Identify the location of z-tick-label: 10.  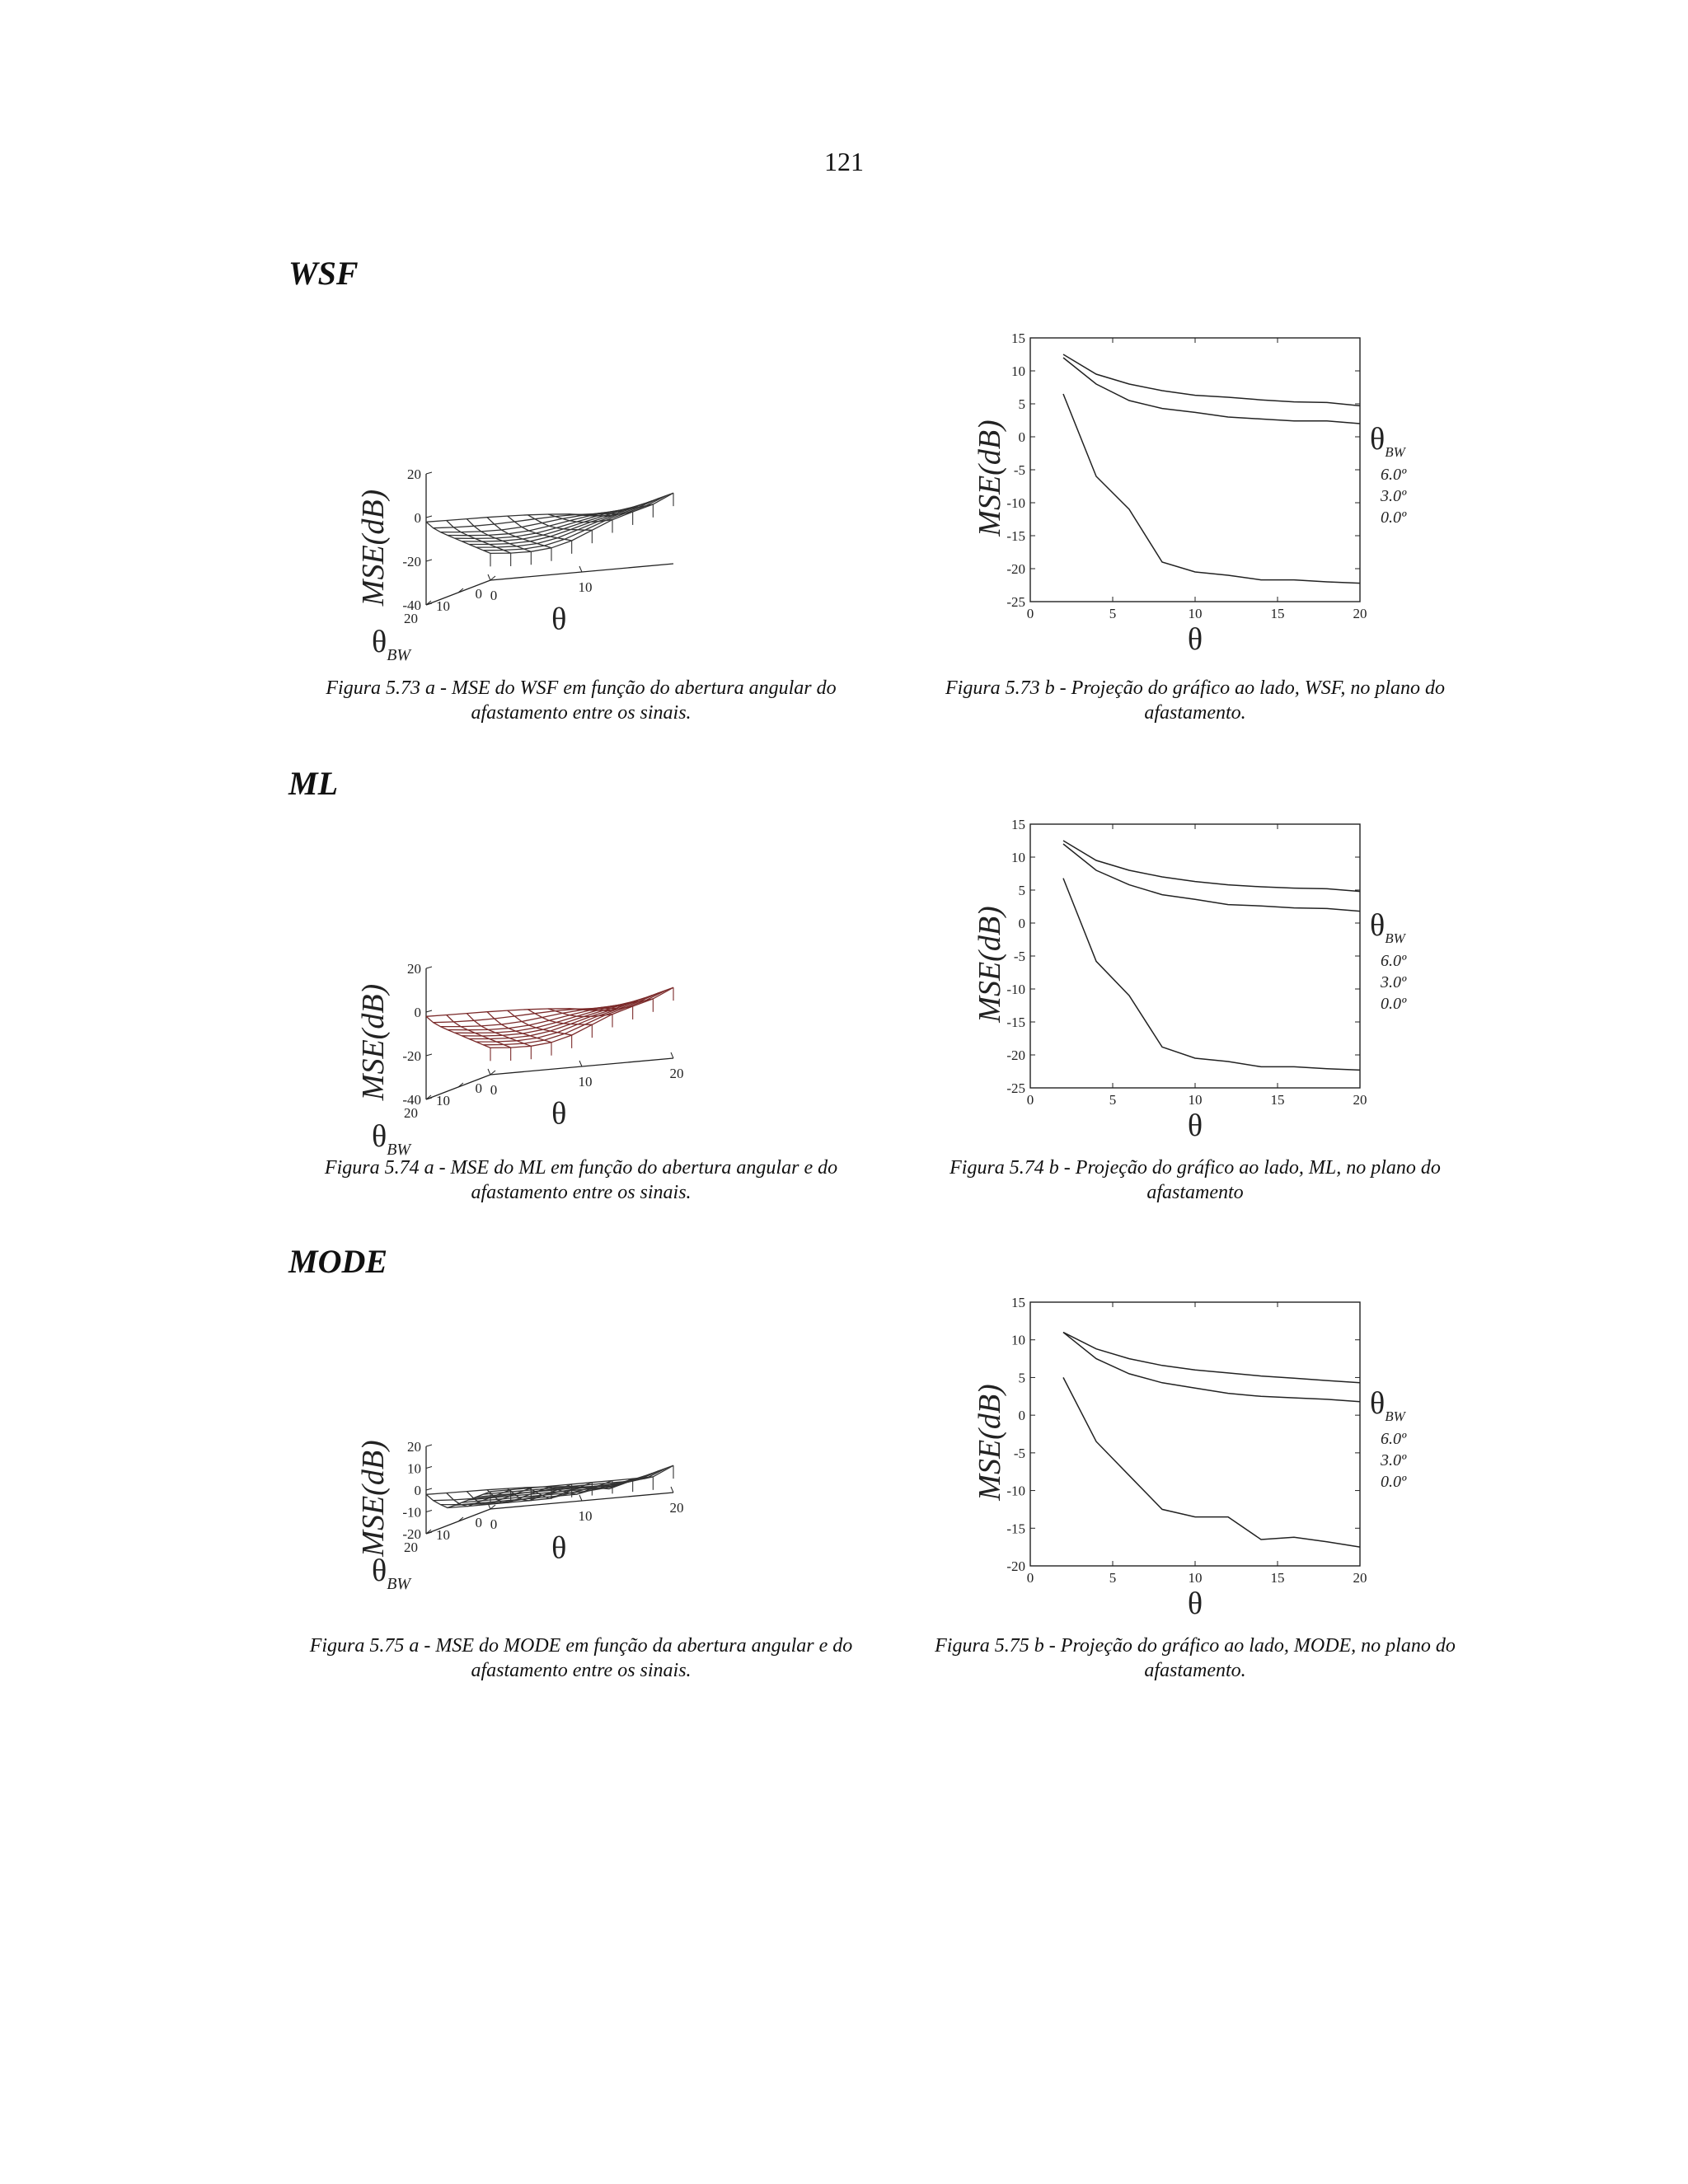
(414, 1469).